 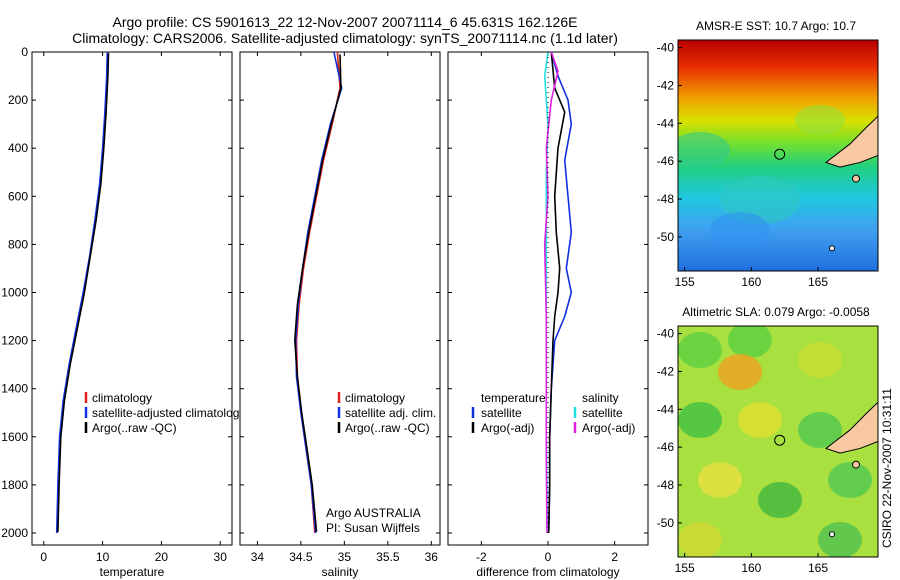 What do you see at coordinates (666, 237) in the screenshot?
I see `sst_map-lat-tick-label: -50` at bounding box center [666, 237].